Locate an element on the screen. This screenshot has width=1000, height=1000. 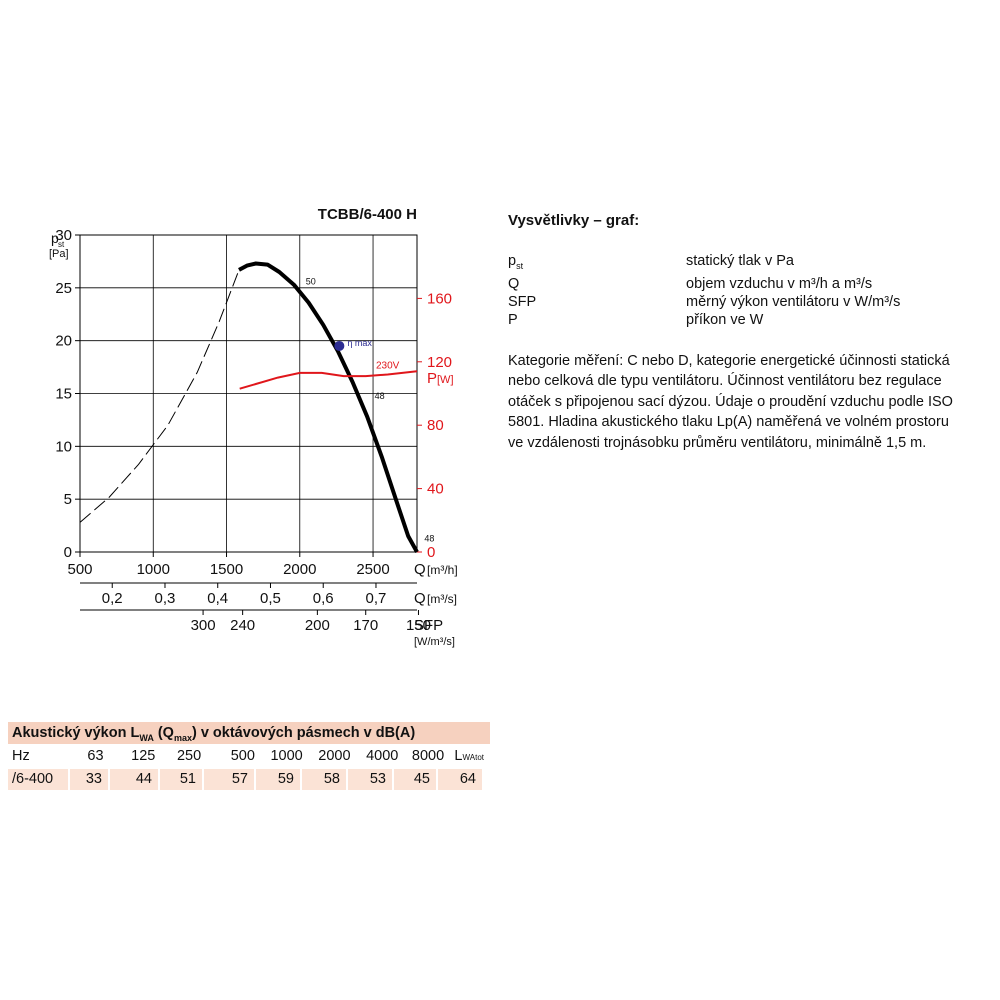
x2-axis-label: Q is located at coordinates (420, 598).